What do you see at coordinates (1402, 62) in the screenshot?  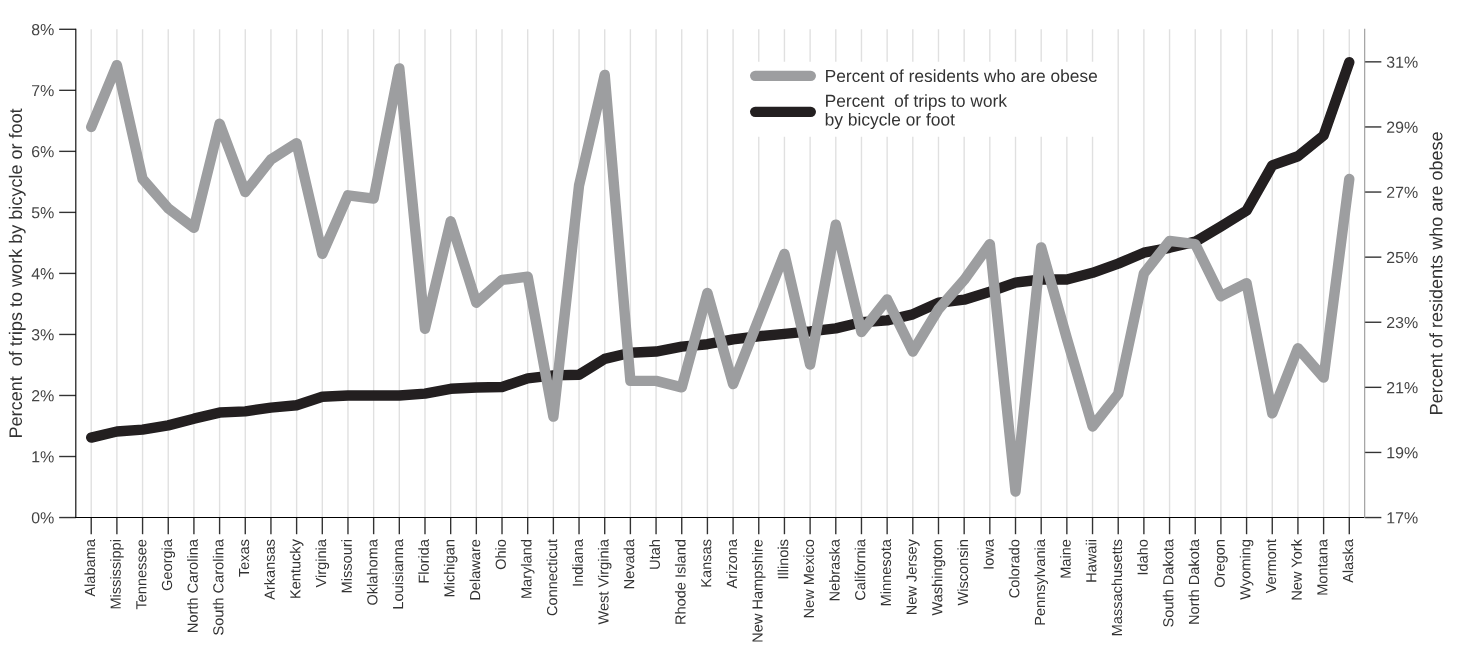 I see `y2-tick-label: 31%` at bounding box center [1402, 62].